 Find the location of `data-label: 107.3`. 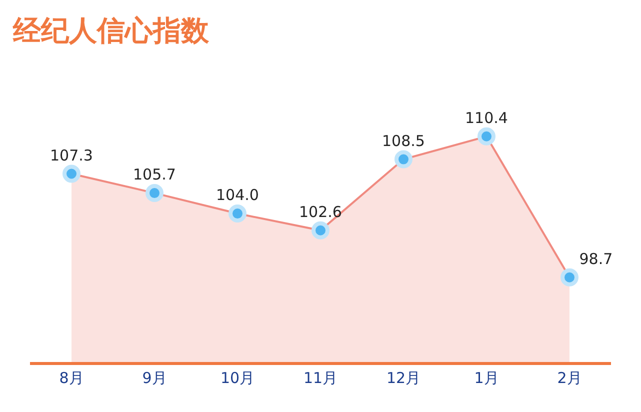

data-label: 107.3 is located at coordinates (71, 155).